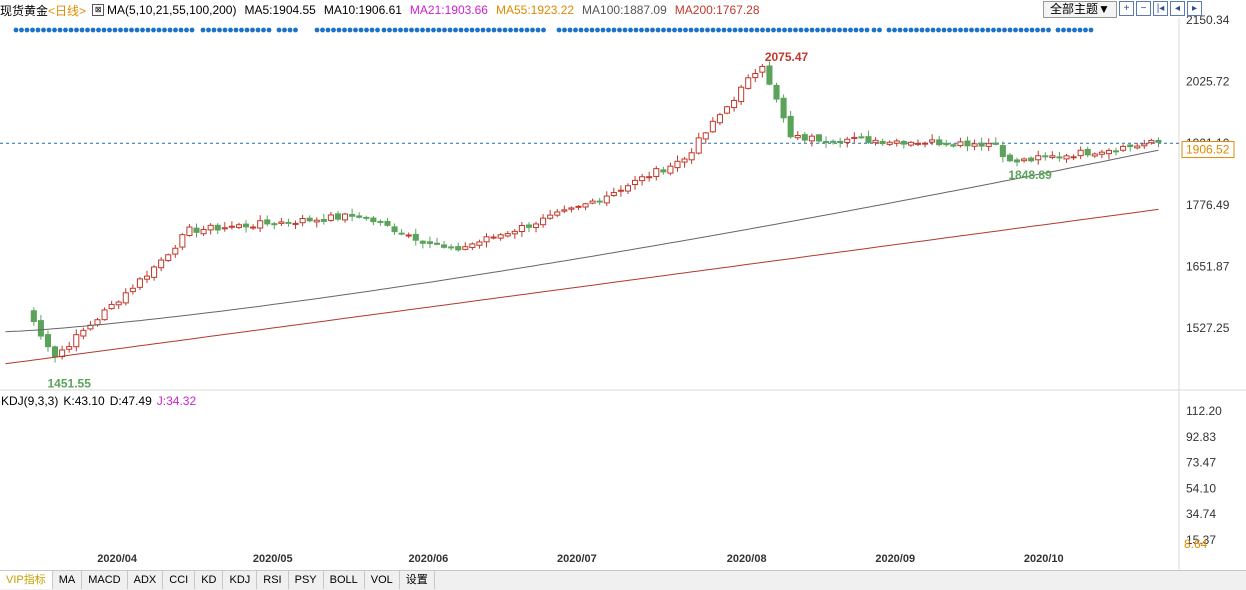  What do you see at coordinates (787, 57) in the screenshot?
I see `annotation-high: 2075.47` at bounding box center [787, 57].